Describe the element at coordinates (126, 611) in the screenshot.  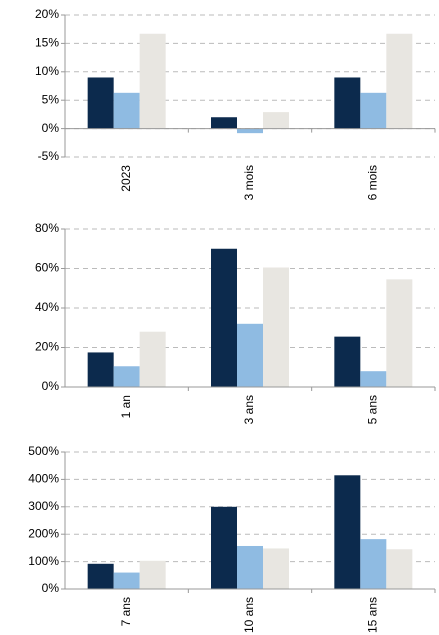
I see `x-tick-label: 7 ans` at that location.